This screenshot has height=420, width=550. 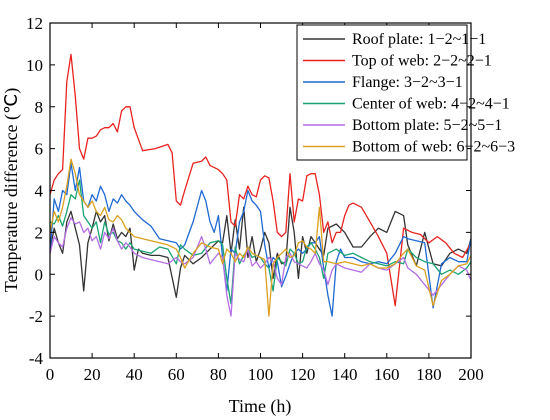 What do you see at coordinates (39, 232) in the screenshot?
I see `y-tick-label: 2` at bounding box center [39, 232].